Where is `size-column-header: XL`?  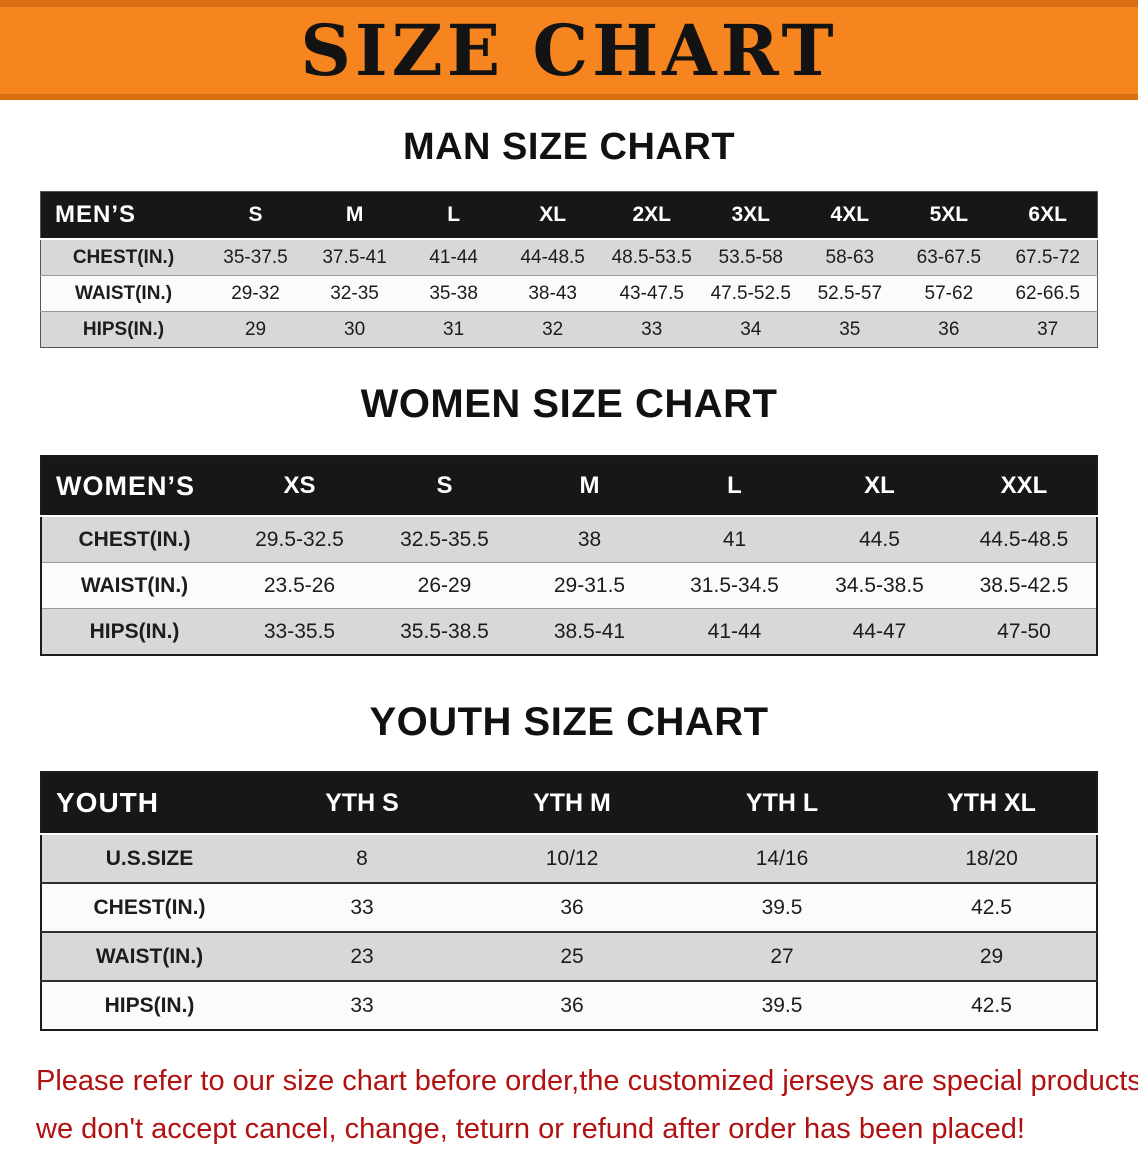
size-column-header: XL is located at coordinates (879, 486).